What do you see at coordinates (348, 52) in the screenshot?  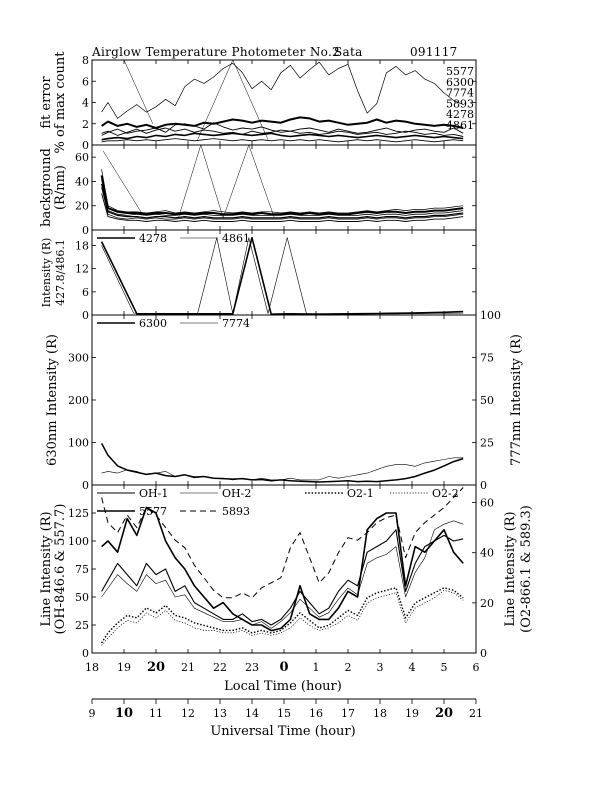 I see `title-station: Sata` at bounding box center [348, 52].